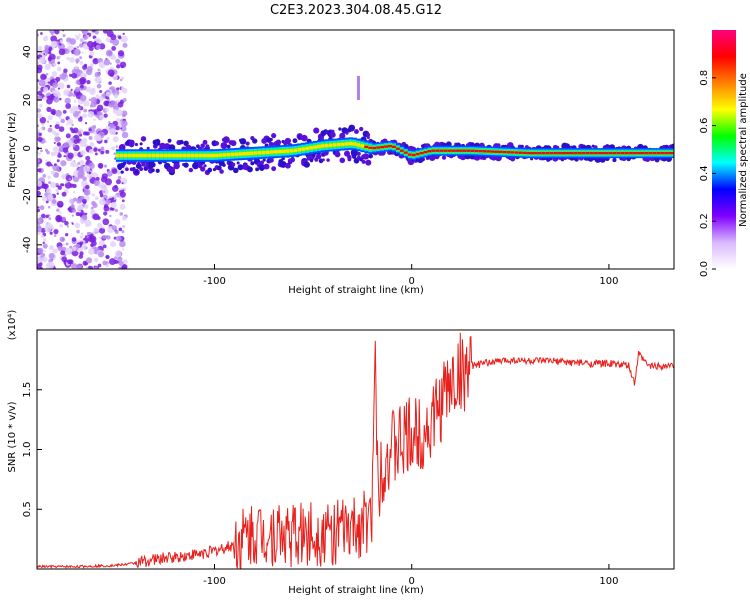 This screenshot has height=604, width=750. Describe the element at coordinates (608, 581) in the screenshot. I see `snr-x-tick-label: 100` at that location.